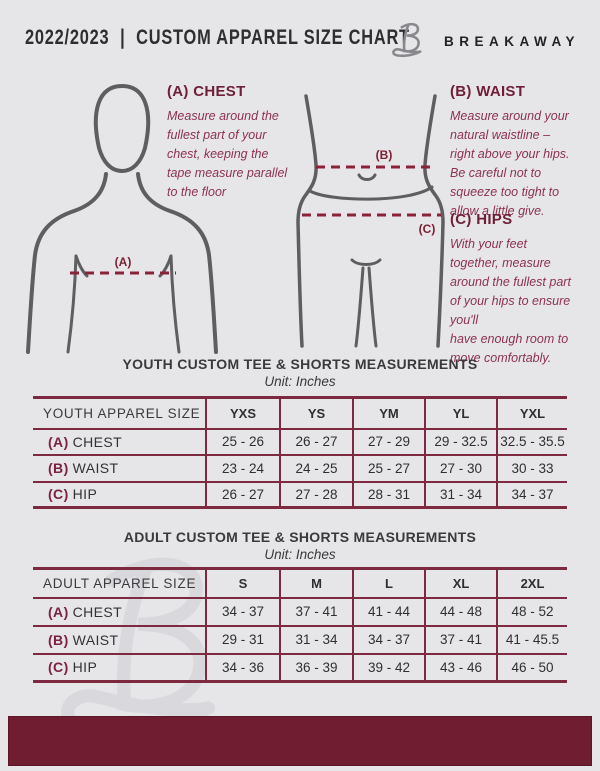  What do you see at coordinates (460, 442) in the screenshot?
I see `size-range-cell: 29 - 32.5` at bounding box center [460, 442].